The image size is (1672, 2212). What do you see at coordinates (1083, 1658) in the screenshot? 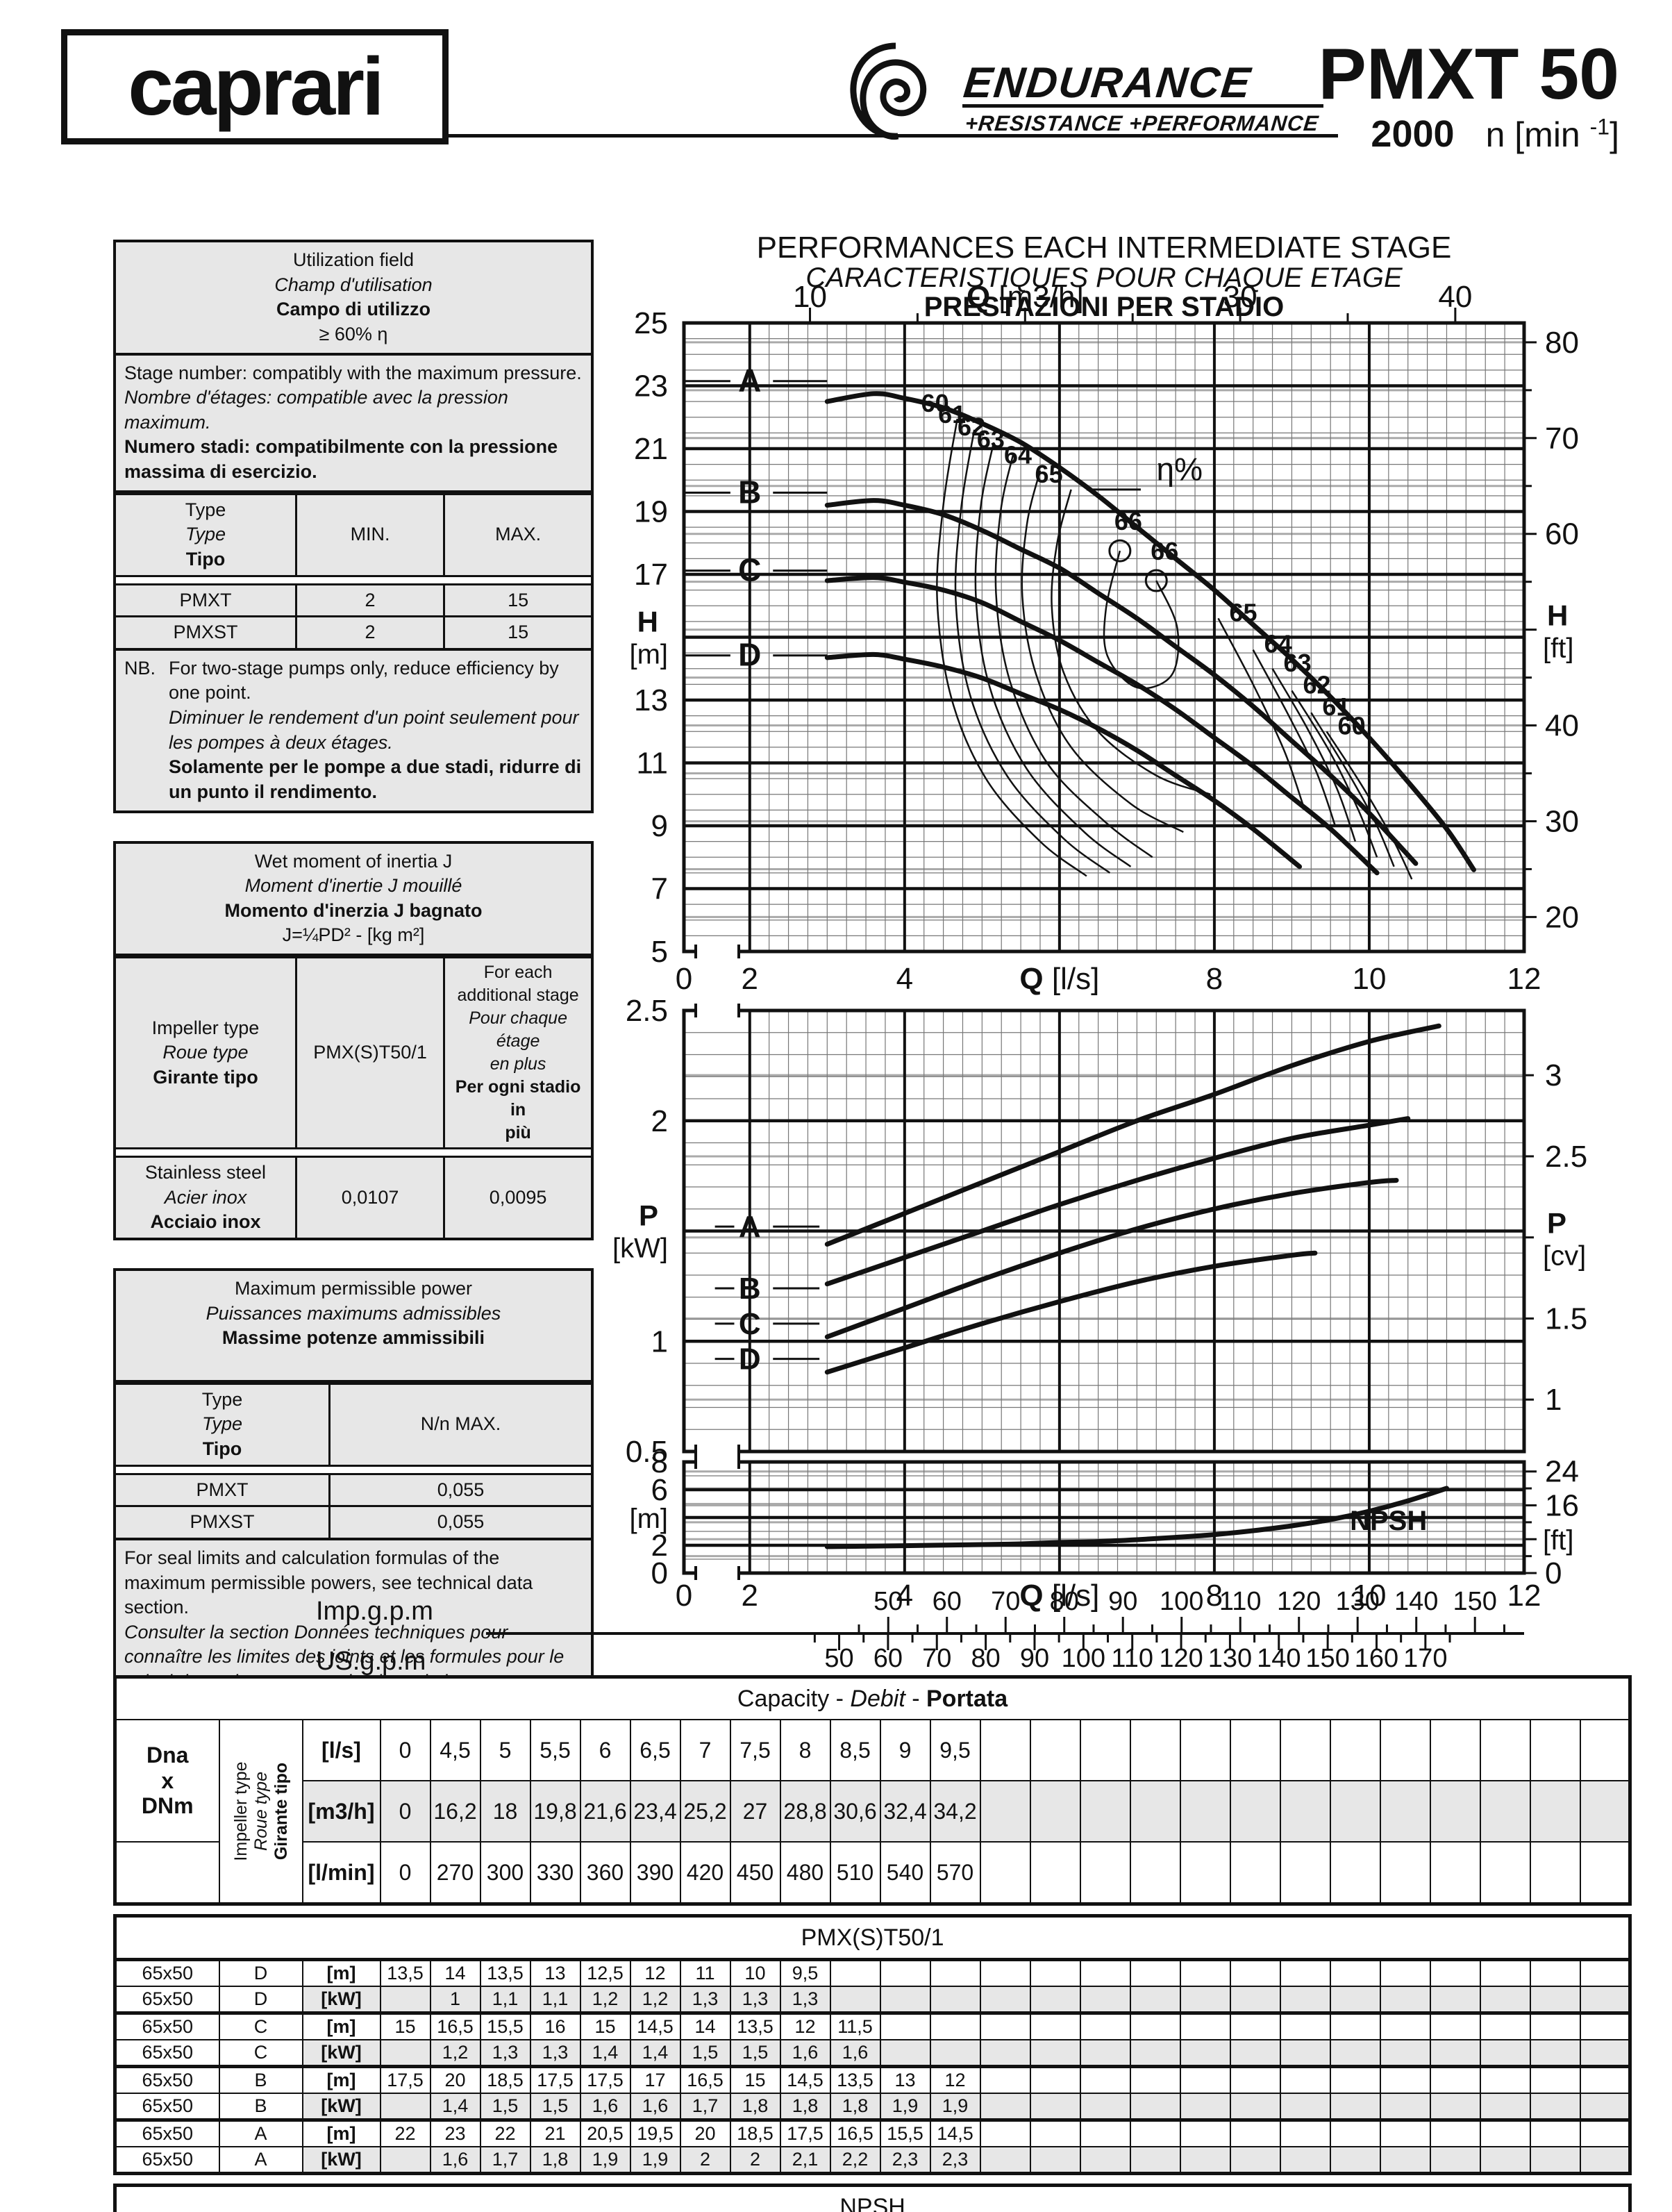
I see `us-gpm-label: 100` at bounding box center [1083, 1658].